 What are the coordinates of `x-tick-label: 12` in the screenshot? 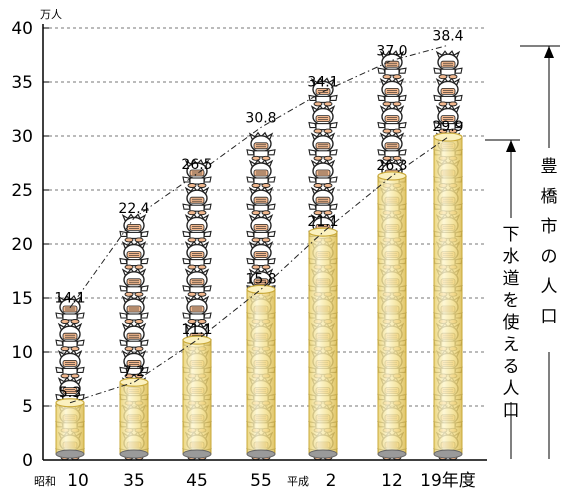 It's located at (392, 481).